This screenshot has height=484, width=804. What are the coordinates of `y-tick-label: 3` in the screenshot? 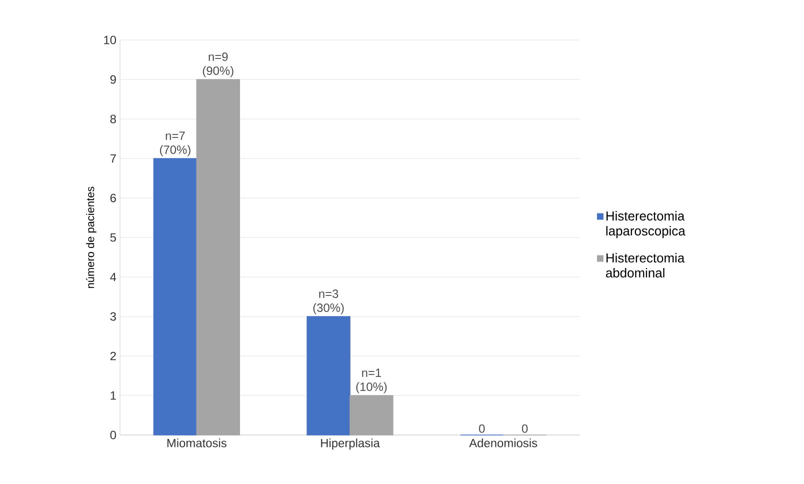 It's located at (113, 316).